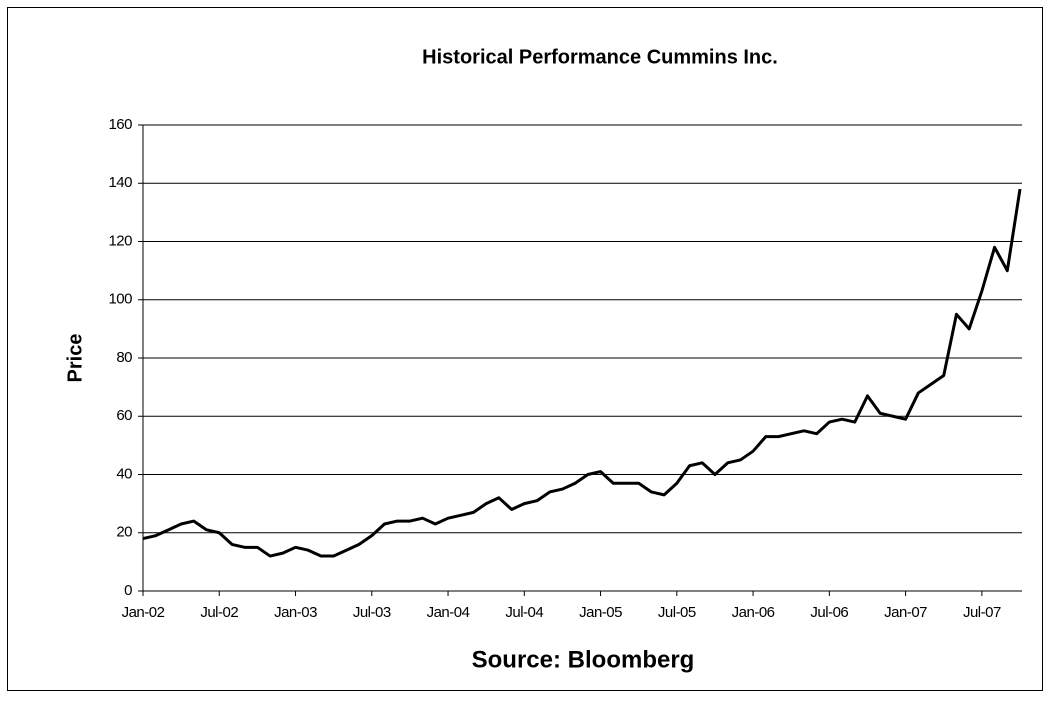 The height and width of the screenshot is (703, 1050). I want to click on y-tick-label: 20, so click(124, 532).